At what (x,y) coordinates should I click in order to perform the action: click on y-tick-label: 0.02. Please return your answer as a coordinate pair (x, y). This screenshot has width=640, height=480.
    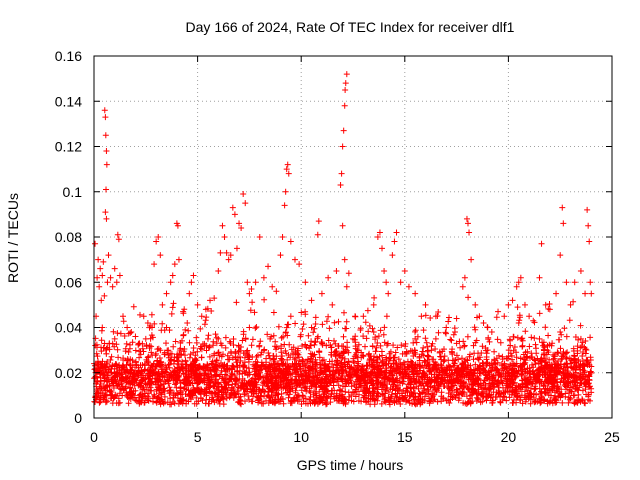
    Looking at the image, I should click on (68, 373).